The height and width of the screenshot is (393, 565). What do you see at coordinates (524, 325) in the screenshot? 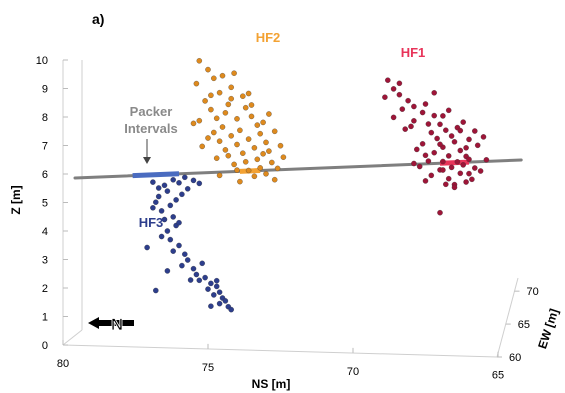
I see `ew-tick-label: 65` at bounding box center [524, 325].